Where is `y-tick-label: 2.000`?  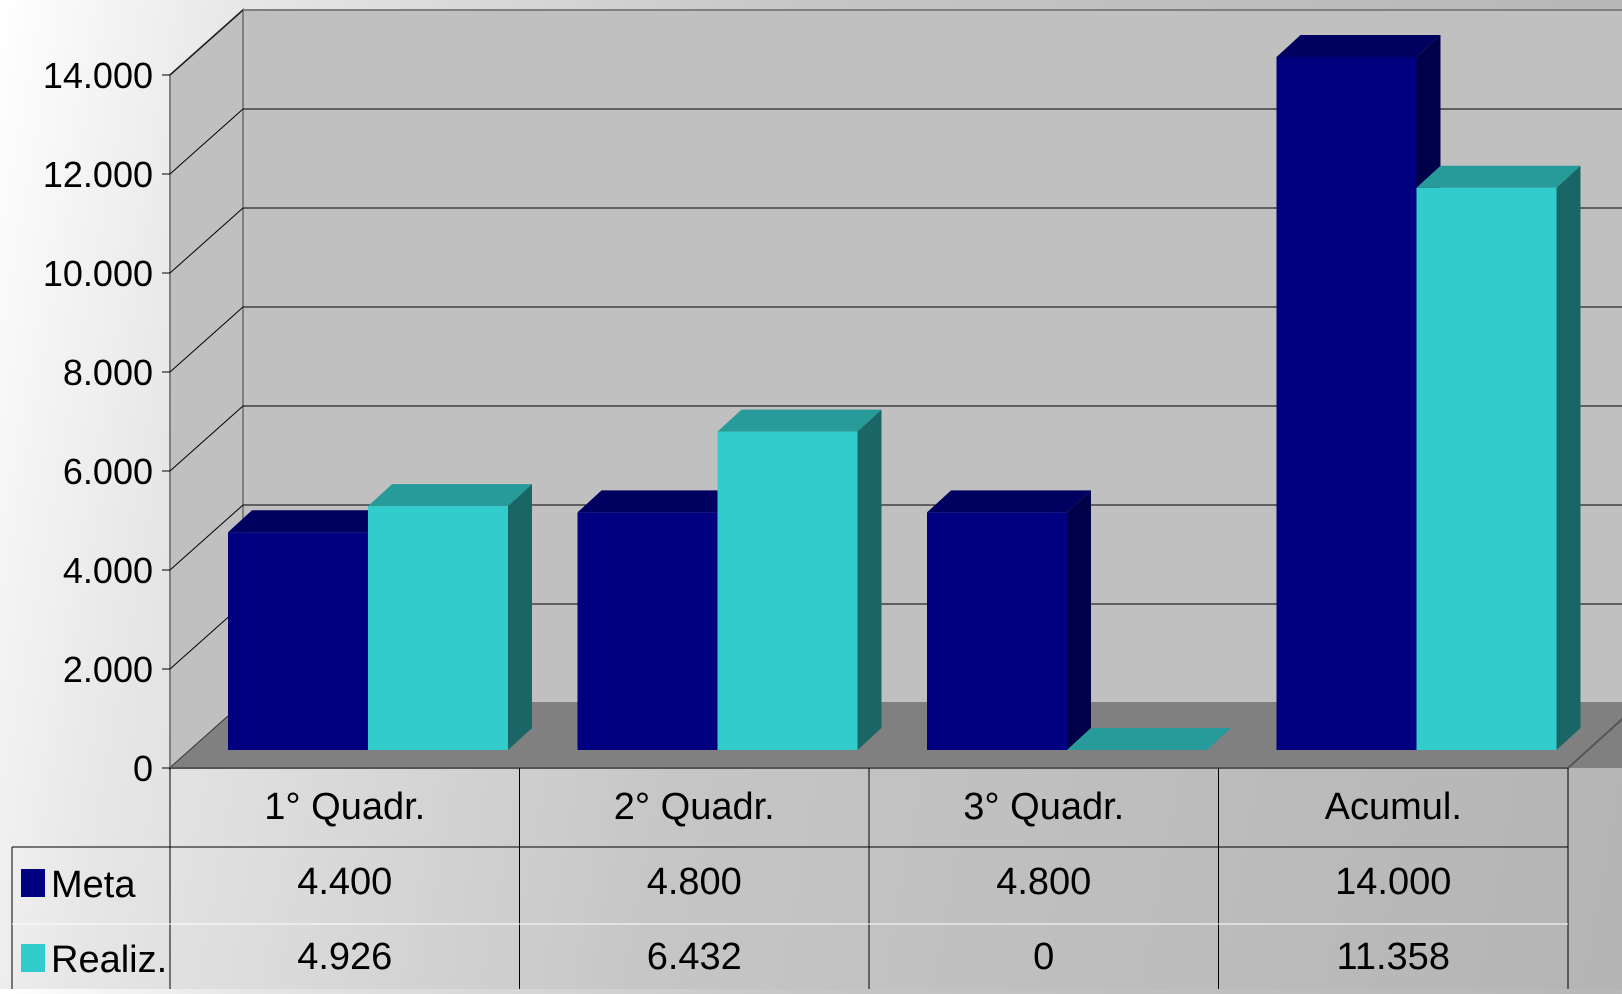 y-tick-label: 2.000 is located at coordinates (108, 669).